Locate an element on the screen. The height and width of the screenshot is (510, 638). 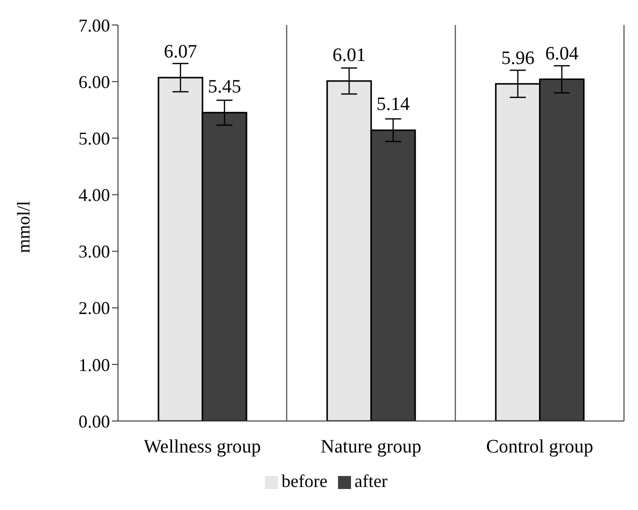
data-label: 5.14 is located at coordinates (393, 105).